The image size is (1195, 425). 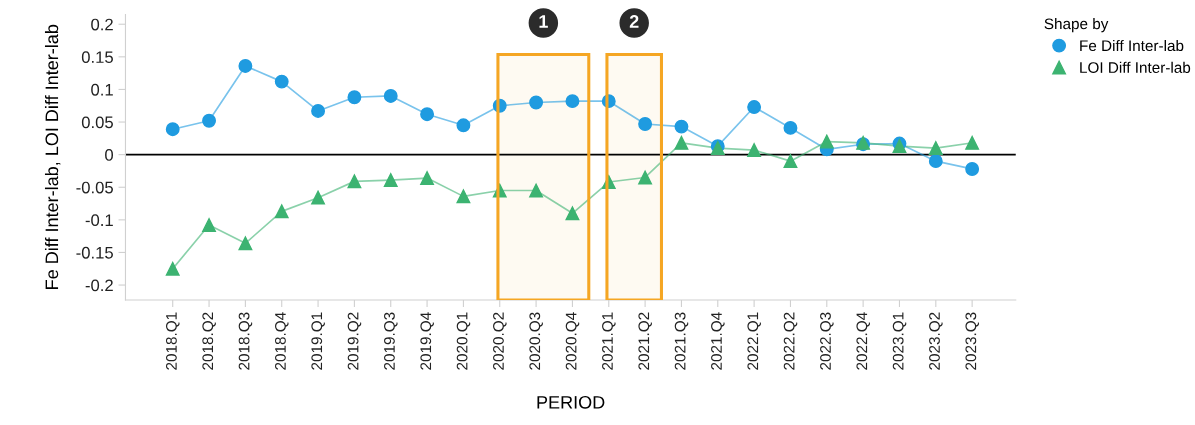 I want to click on y-tick-label: -0.1, so click(x=99, y=220).